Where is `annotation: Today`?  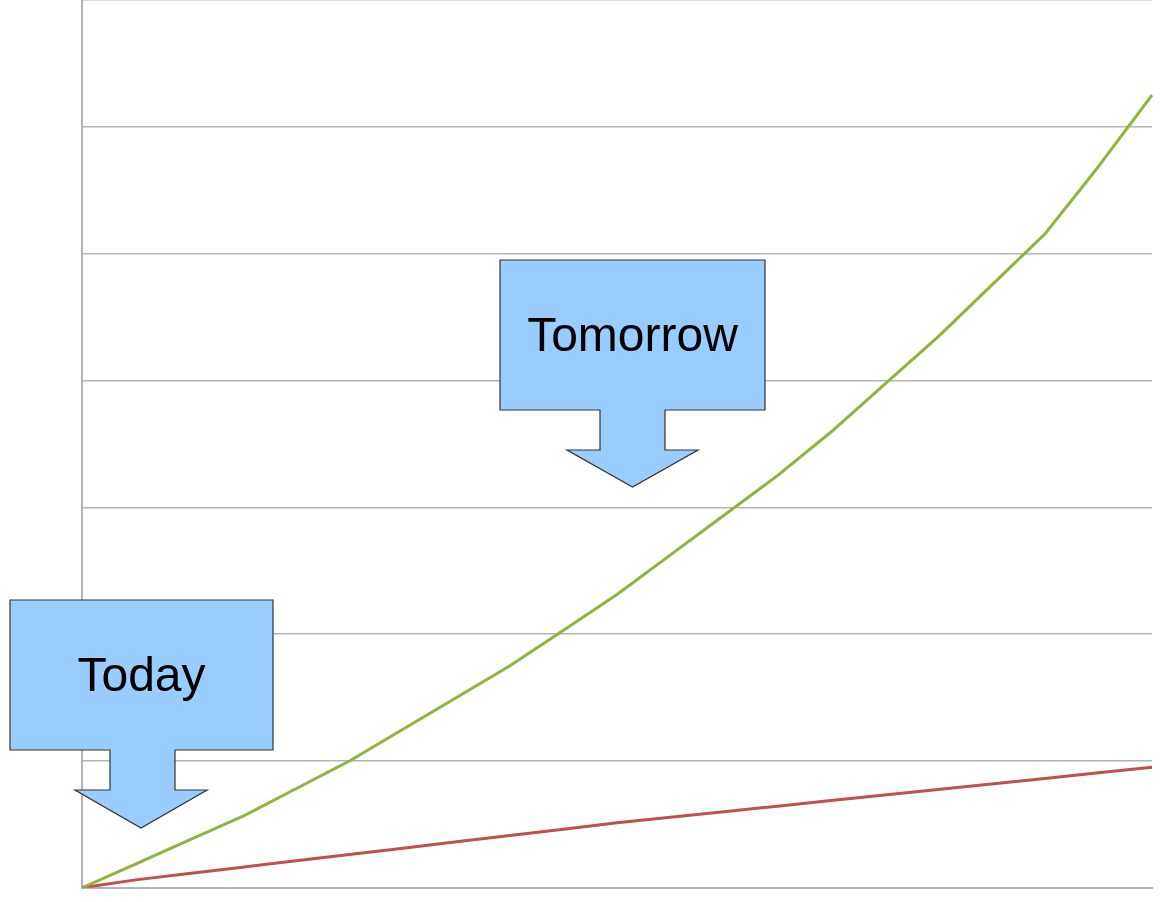 annotation: Today is located at coordinates (141, 674).